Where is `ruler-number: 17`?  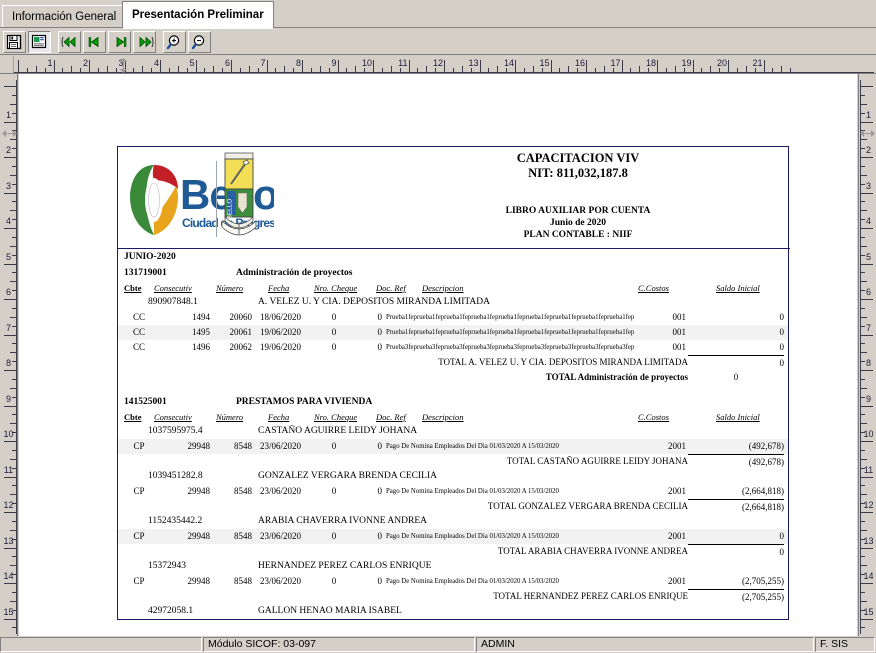 ruler-number: 17 is located at coordinates (615, 63).